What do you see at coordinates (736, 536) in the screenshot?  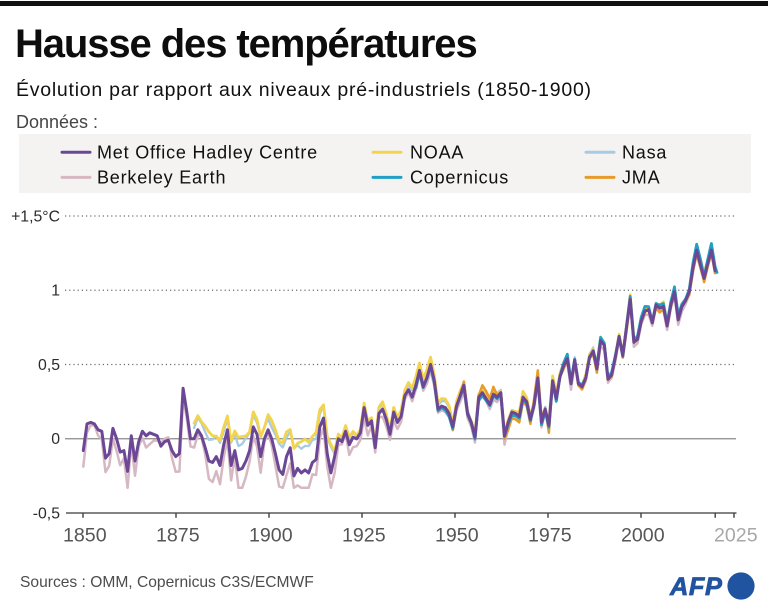 I see `svg-text: 2025` at bounding box center [736, 536].